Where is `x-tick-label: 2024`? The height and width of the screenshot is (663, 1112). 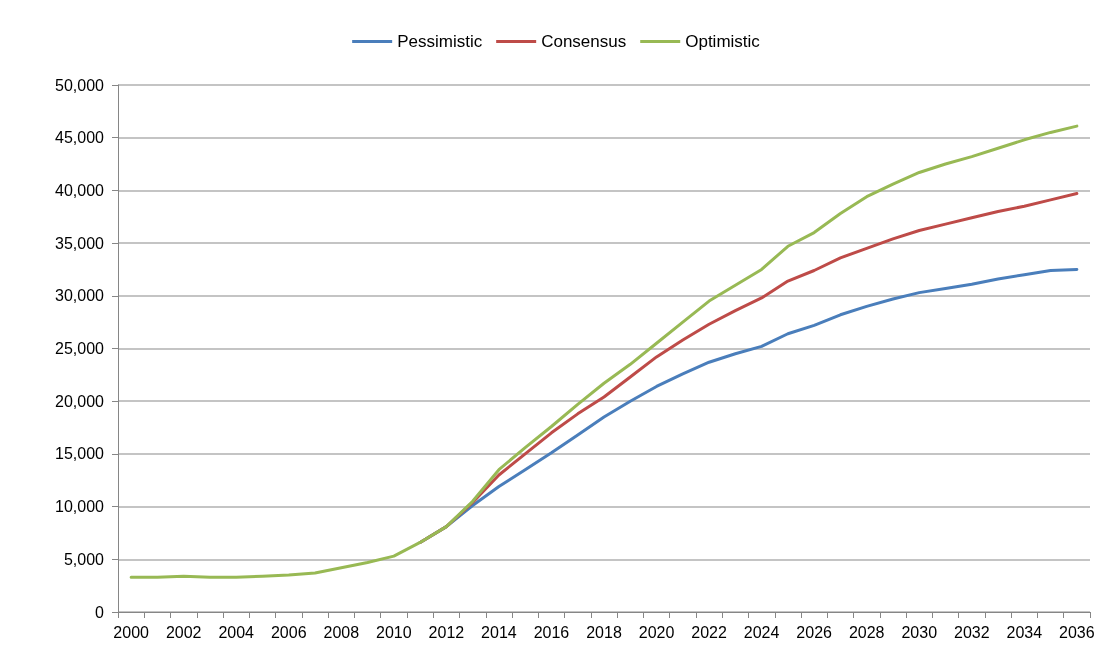
x-tick-label: 2024 is located at coordinates (761, 632).